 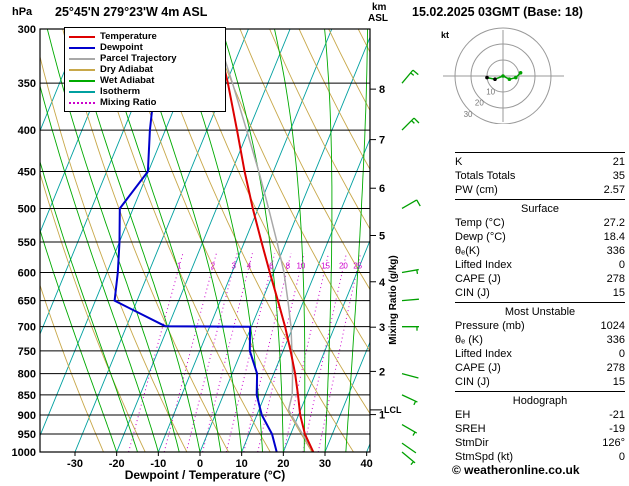 I want to click on panel-row: StmDir 126°, so click(x=540, y=443).